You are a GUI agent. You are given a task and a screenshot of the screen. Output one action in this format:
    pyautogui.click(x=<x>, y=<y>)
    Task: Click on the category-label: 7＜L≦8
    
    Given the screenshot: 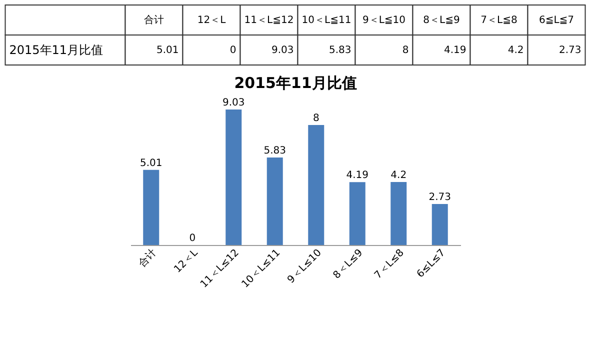 What is the action you would take?
    pyautogui.click(x=499, y=20)
    